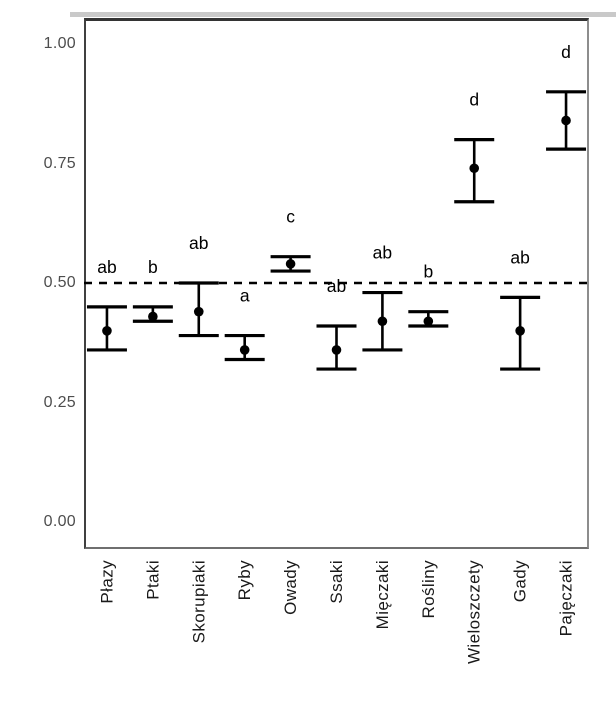  I want to click on errorbar-group-ryby, so click(244, 347).